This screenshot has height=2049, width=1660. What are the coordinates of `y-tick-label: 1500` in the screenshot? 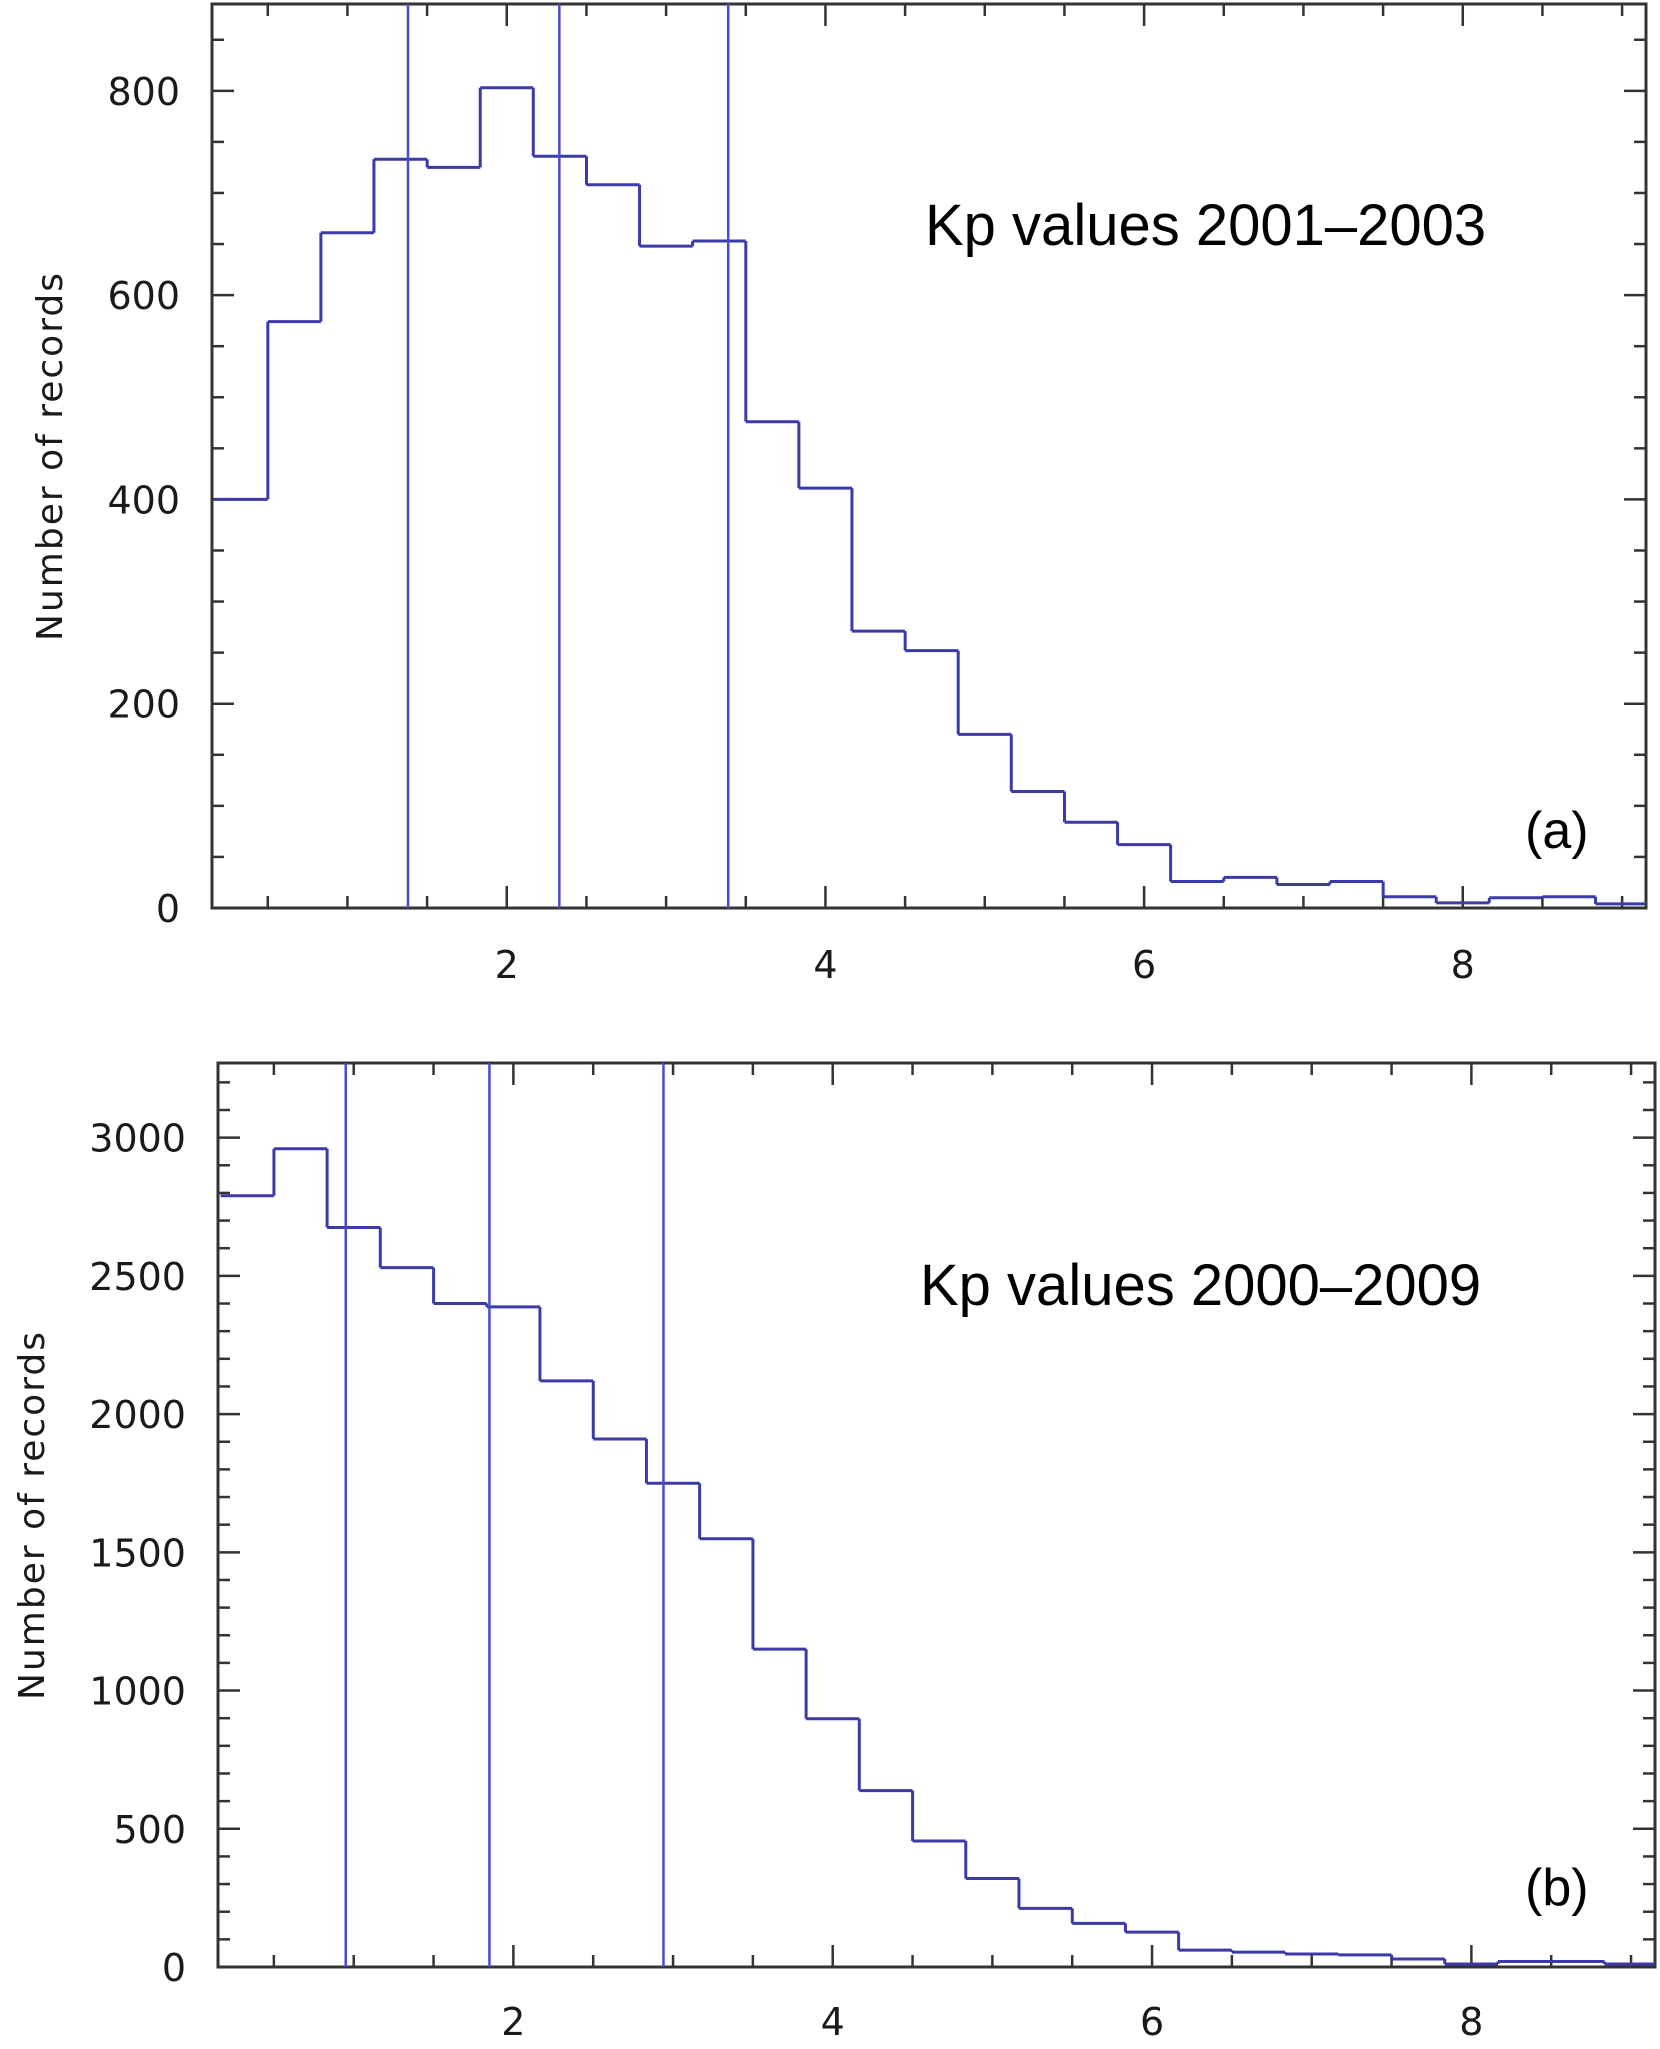 It's located at (137, 1553).